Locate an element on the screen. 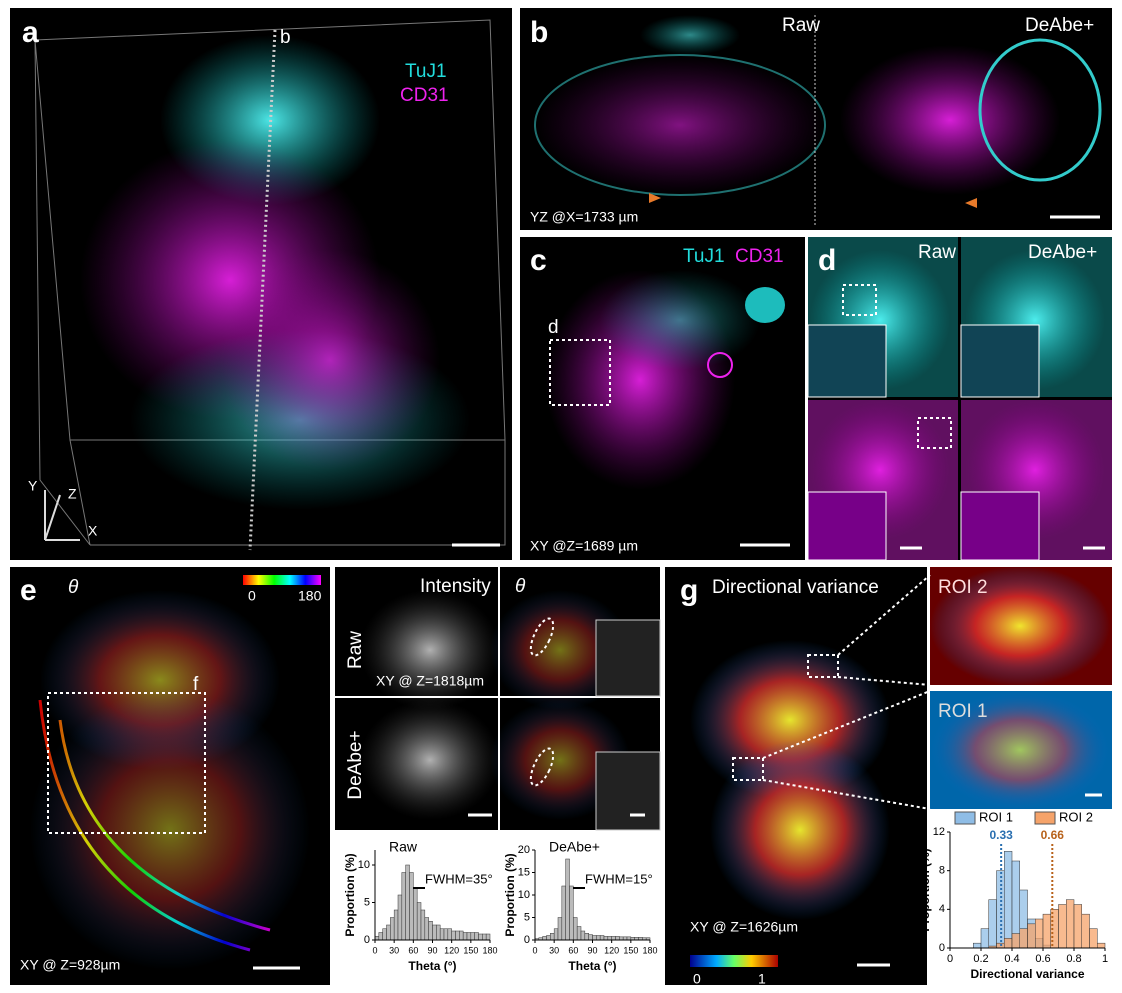  panel-c: c TuJ1 CD31 d XY @Z=1689 µm is located at coordinates (662, 398).